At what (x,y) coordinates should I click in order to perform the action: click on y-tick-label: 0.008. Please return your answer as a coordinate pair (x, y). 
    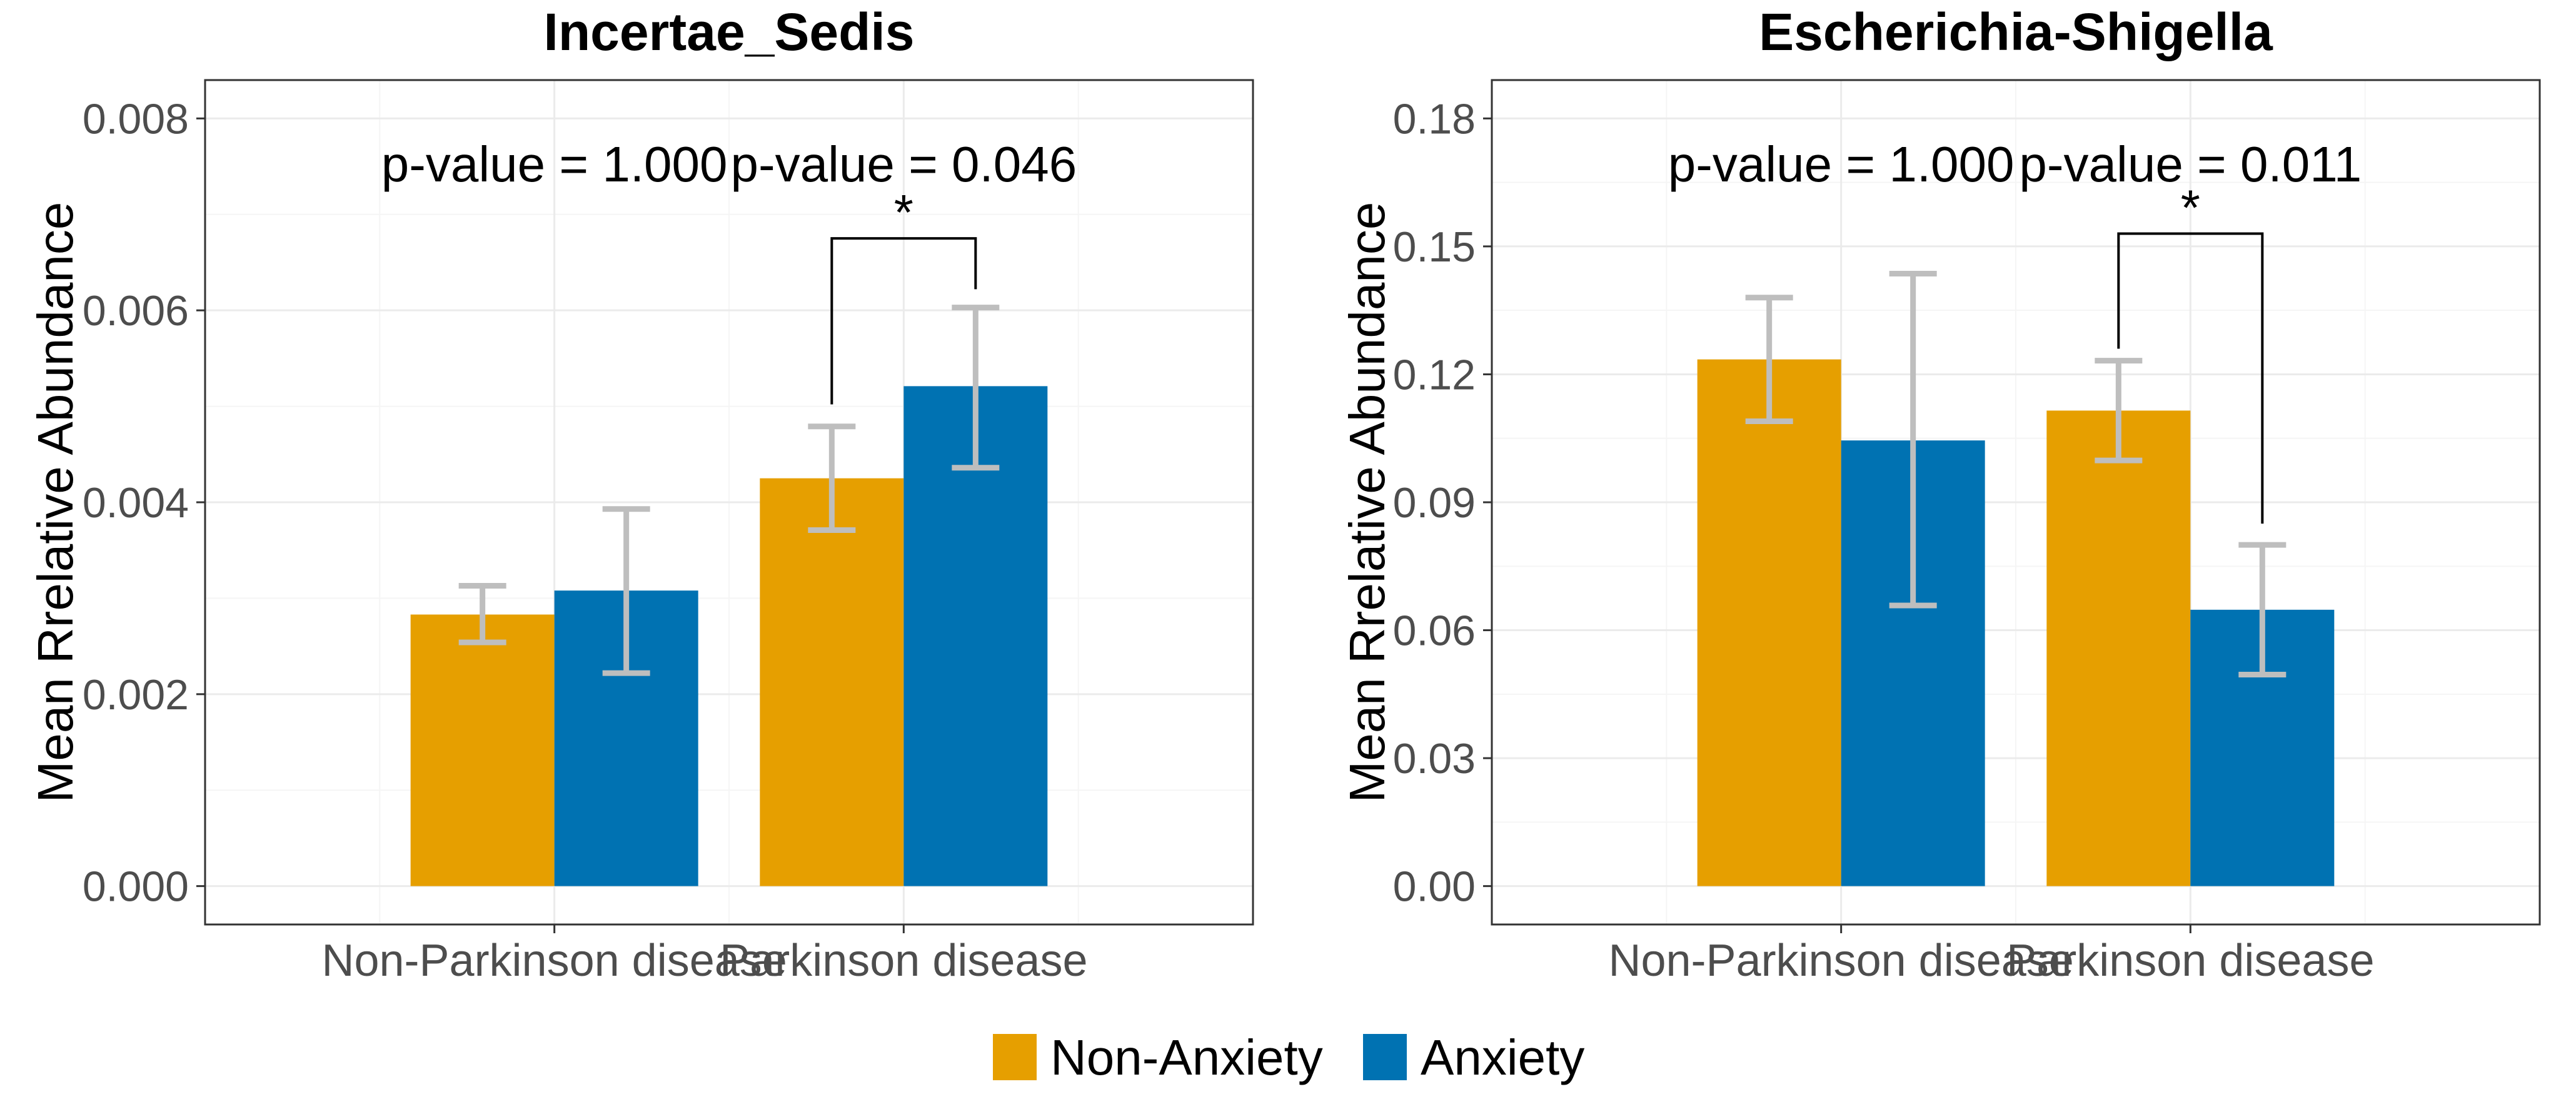
    Looking at the image, I should click on (136, 119).